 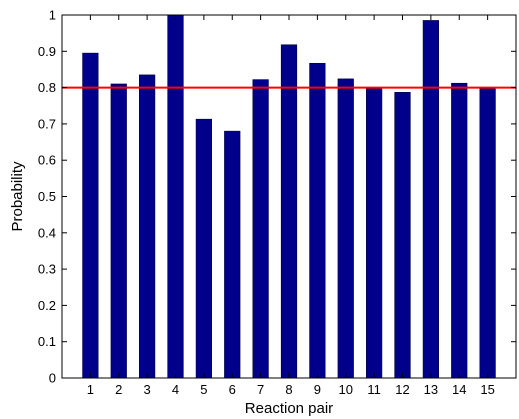 I want to click on x-tick-label-11: 11, so click(x=374, y=389).